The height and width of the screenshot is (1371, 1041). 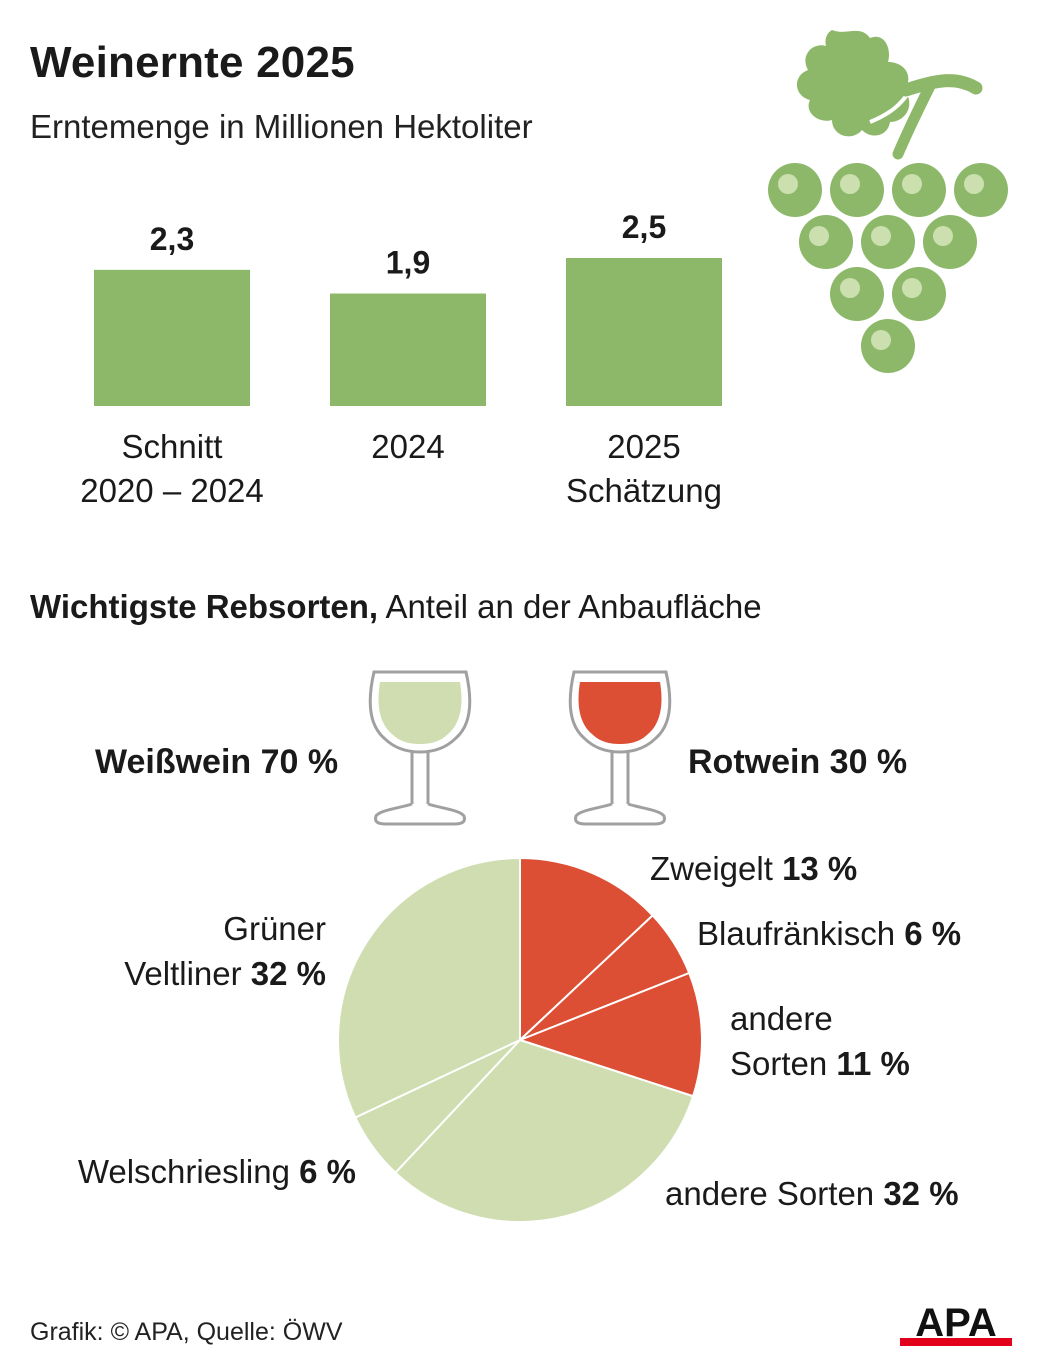 I want to click on pie-label: Welschriesling 6 %, so click(x=217, y=1171).